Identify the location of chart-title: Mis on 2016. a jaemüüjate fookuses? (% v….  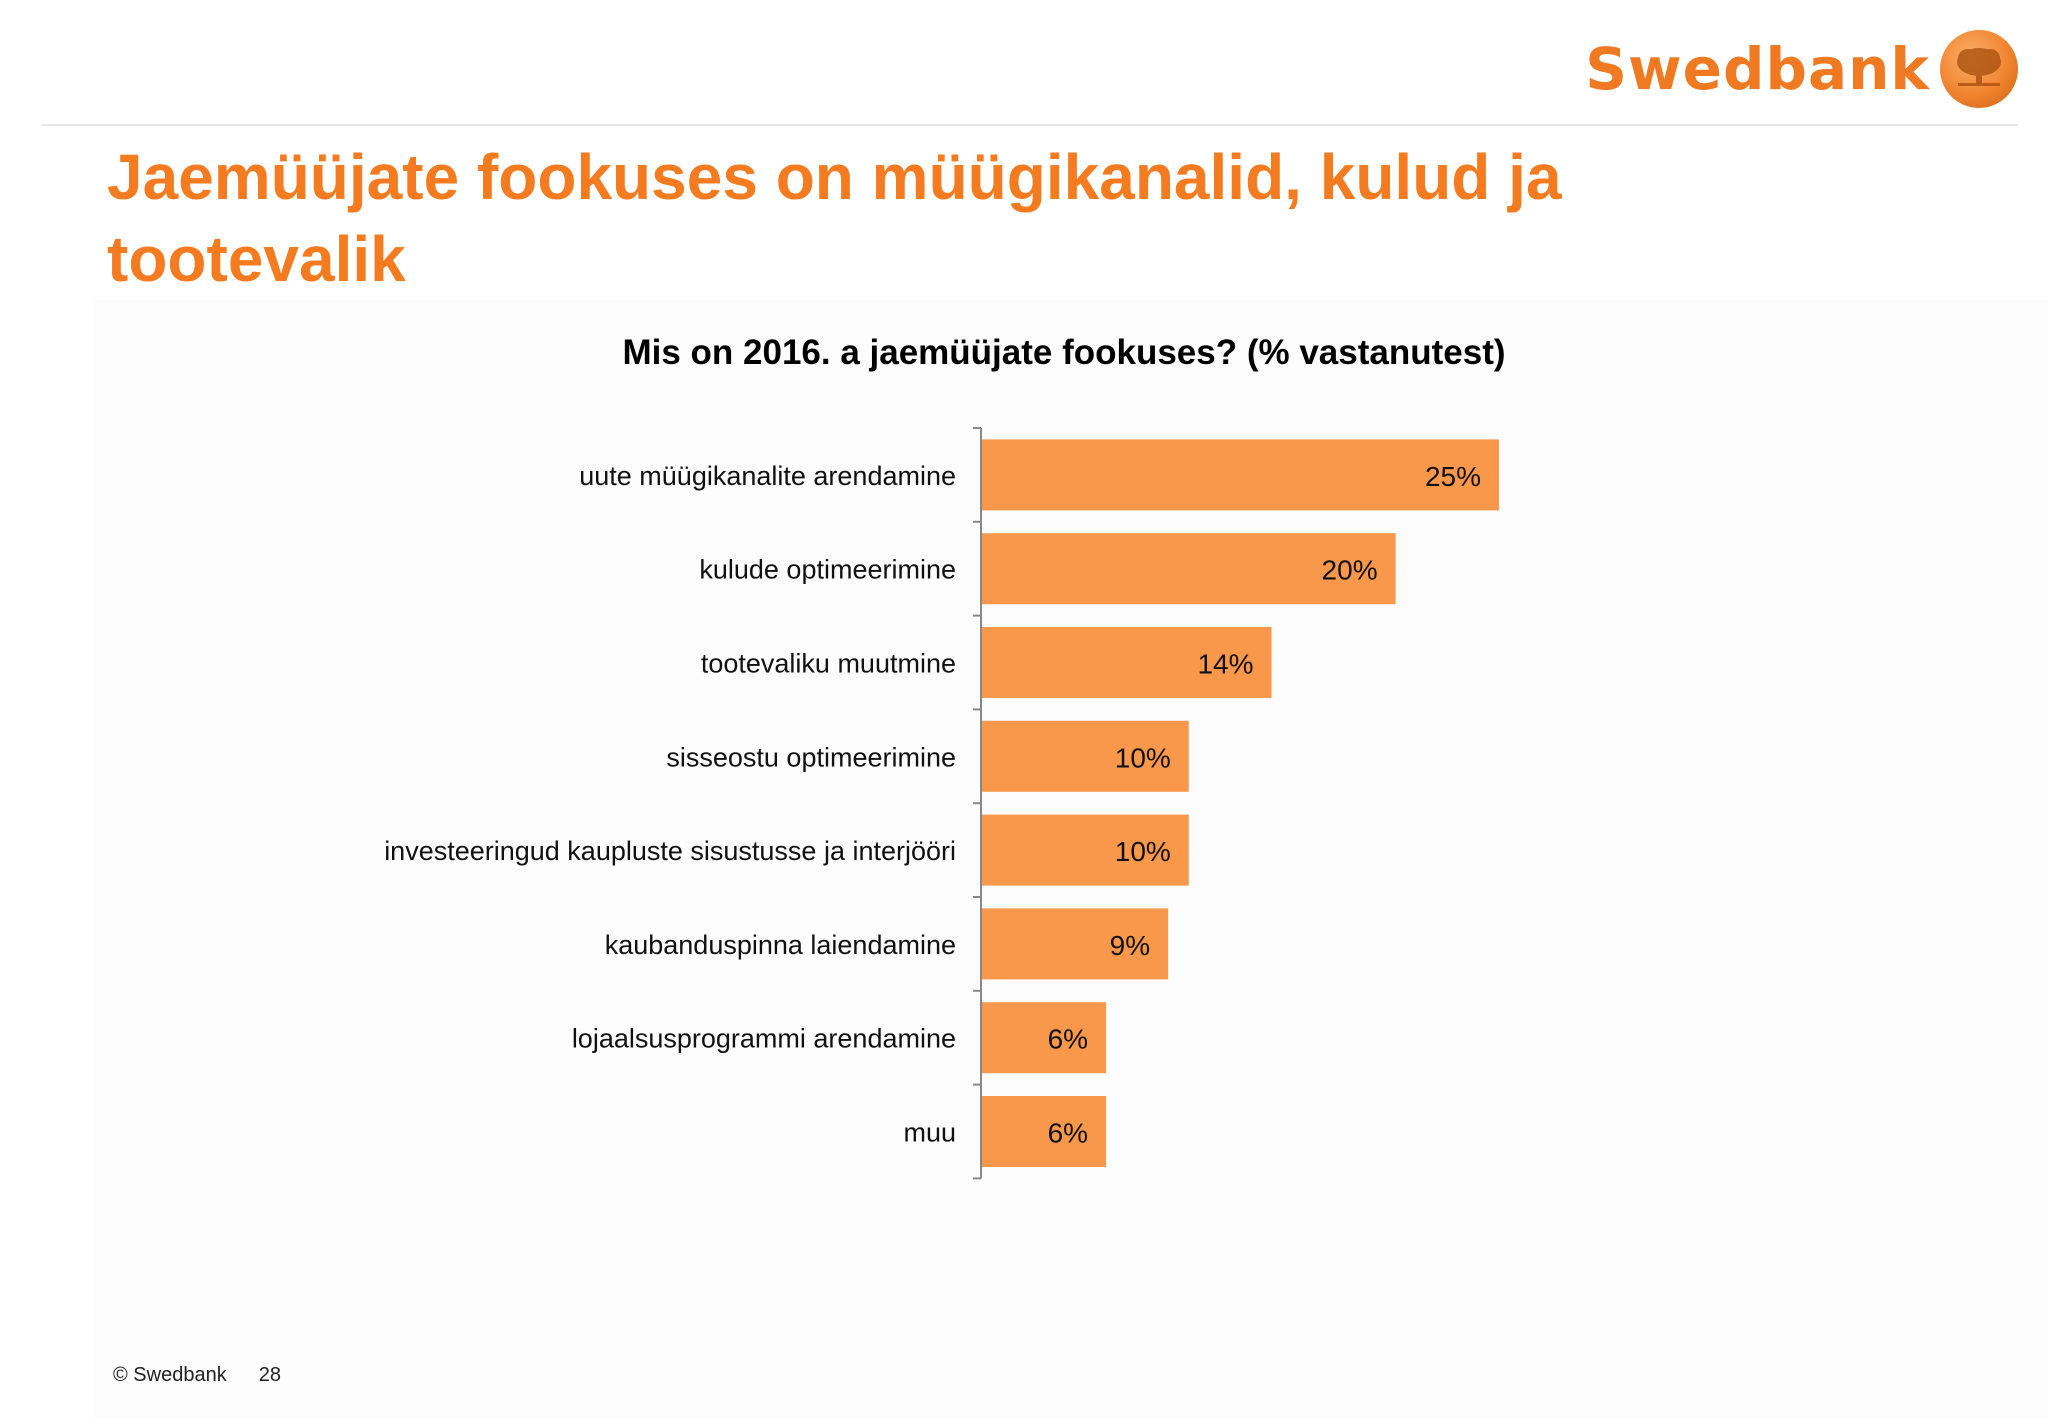
(1063, 352).